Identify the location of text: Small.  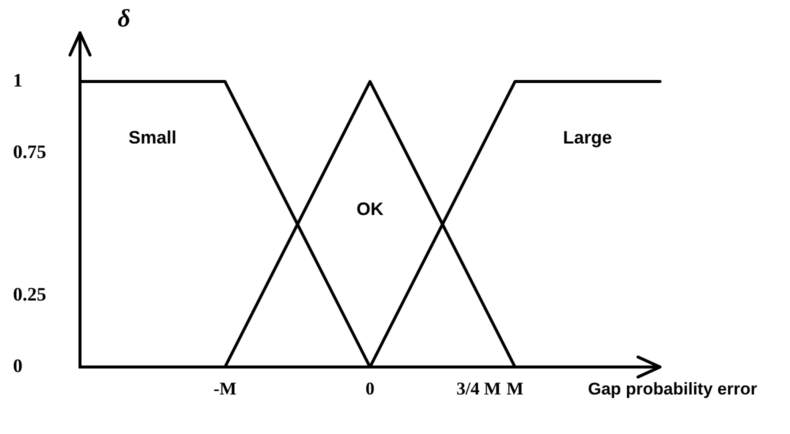
(152, 138).